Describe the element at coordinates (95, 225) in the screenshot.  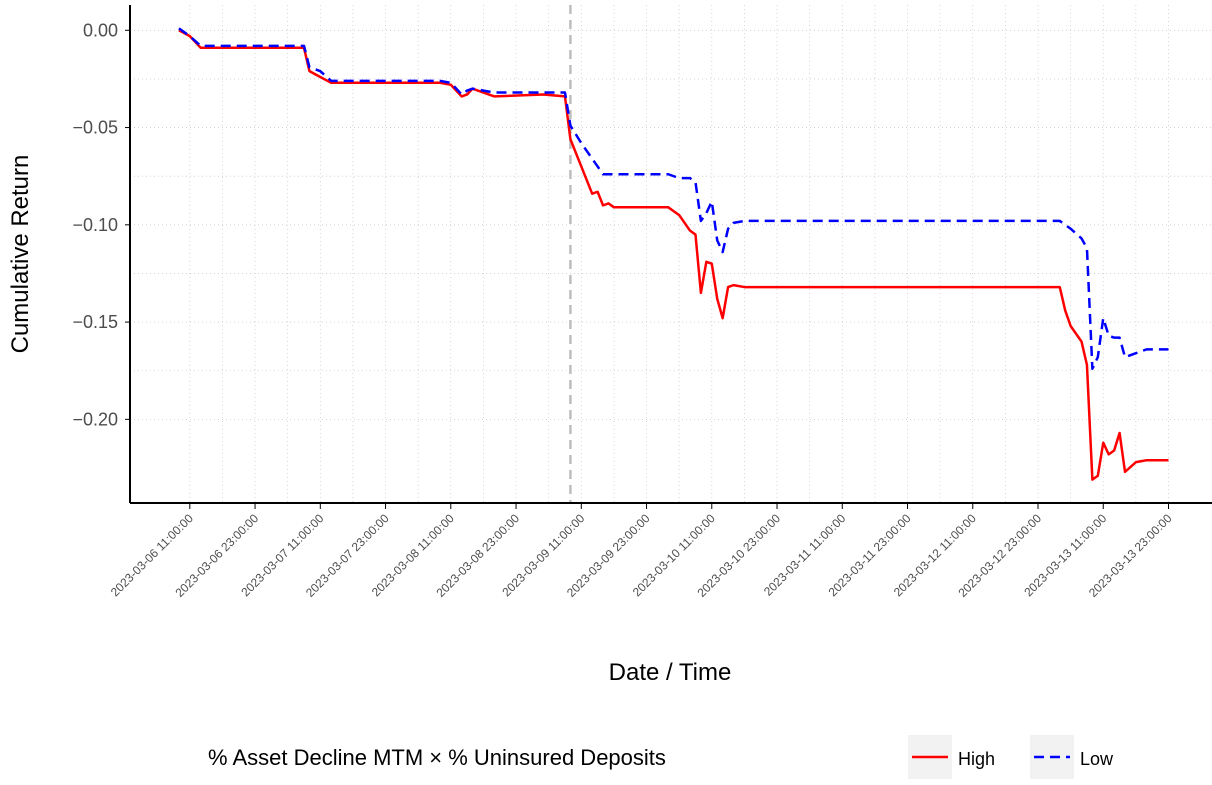
I see `y-tick-label: −0.10` at that location.